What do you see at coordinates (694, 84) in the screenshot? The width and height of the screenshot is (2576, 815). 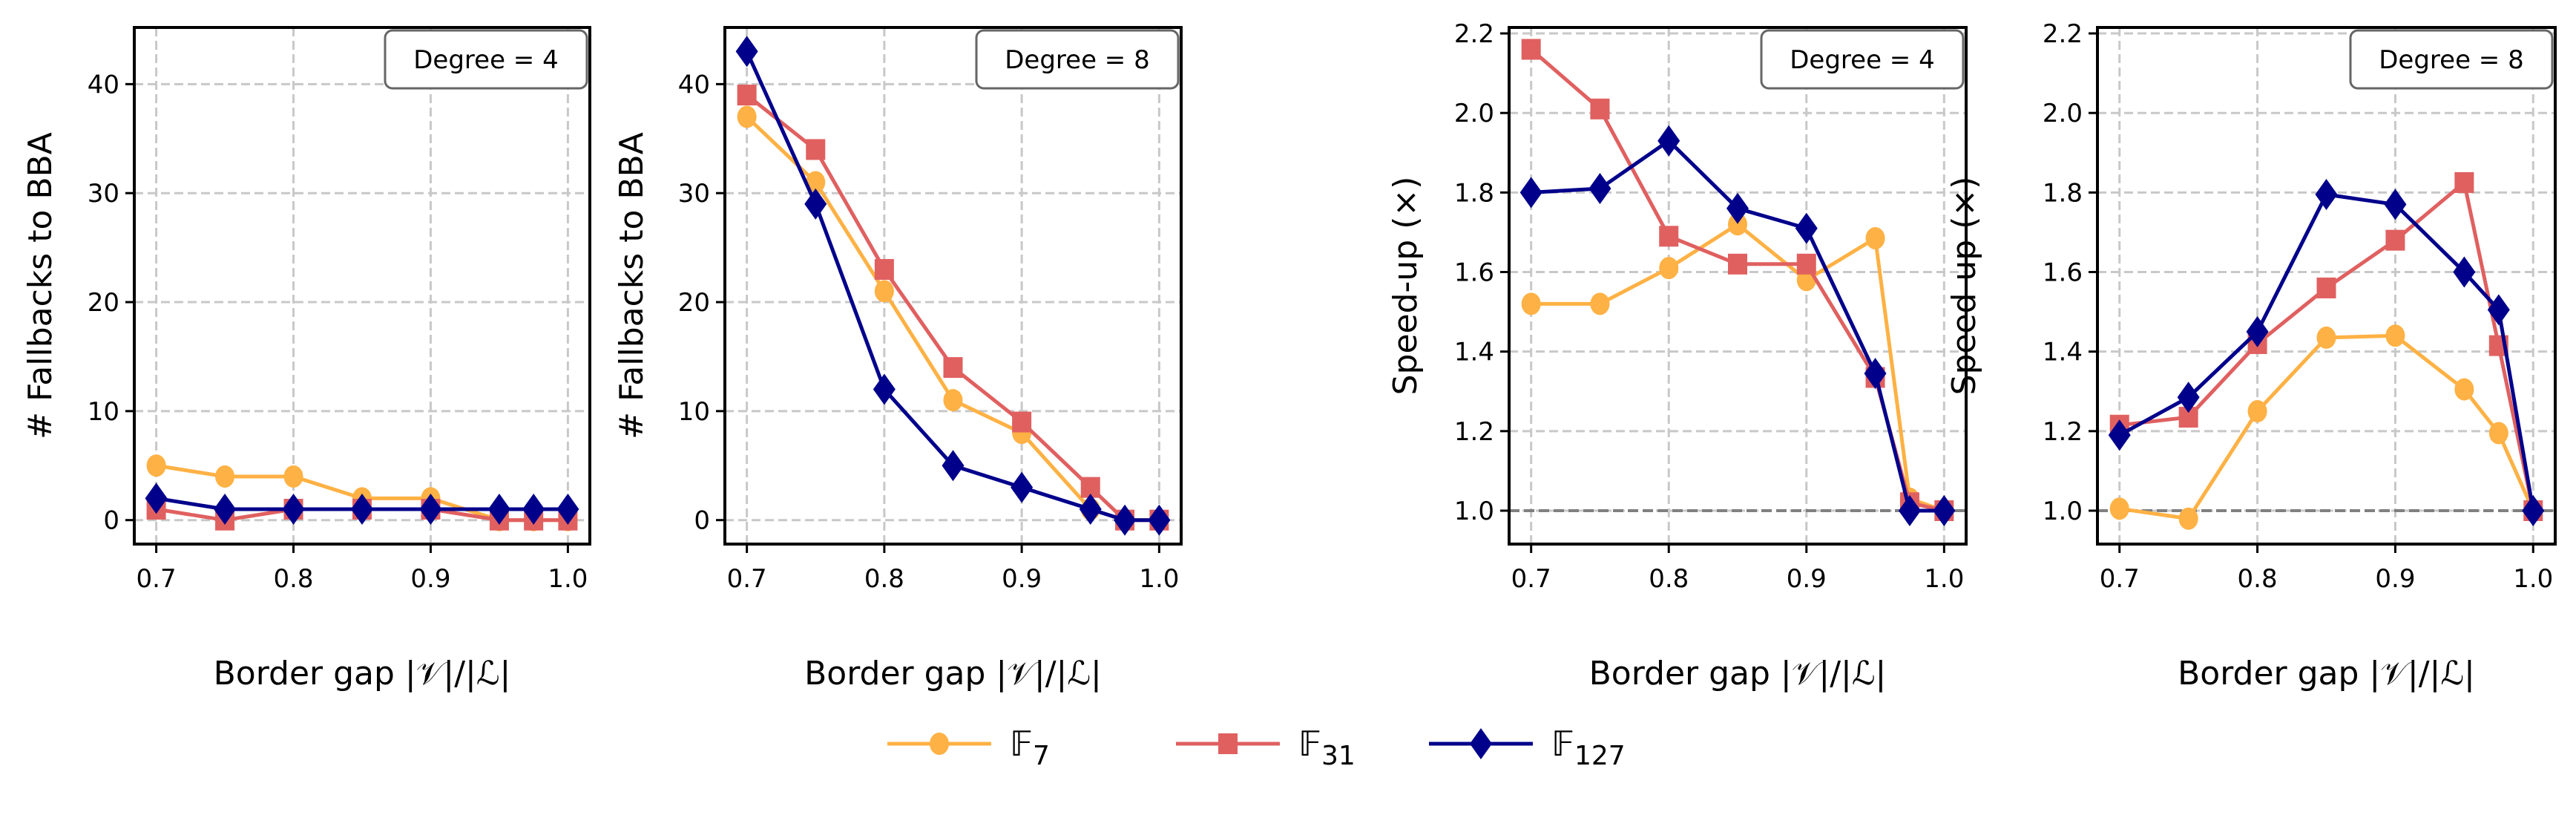 I see `y-tick-label: 40` at bounding box center [694, 84].